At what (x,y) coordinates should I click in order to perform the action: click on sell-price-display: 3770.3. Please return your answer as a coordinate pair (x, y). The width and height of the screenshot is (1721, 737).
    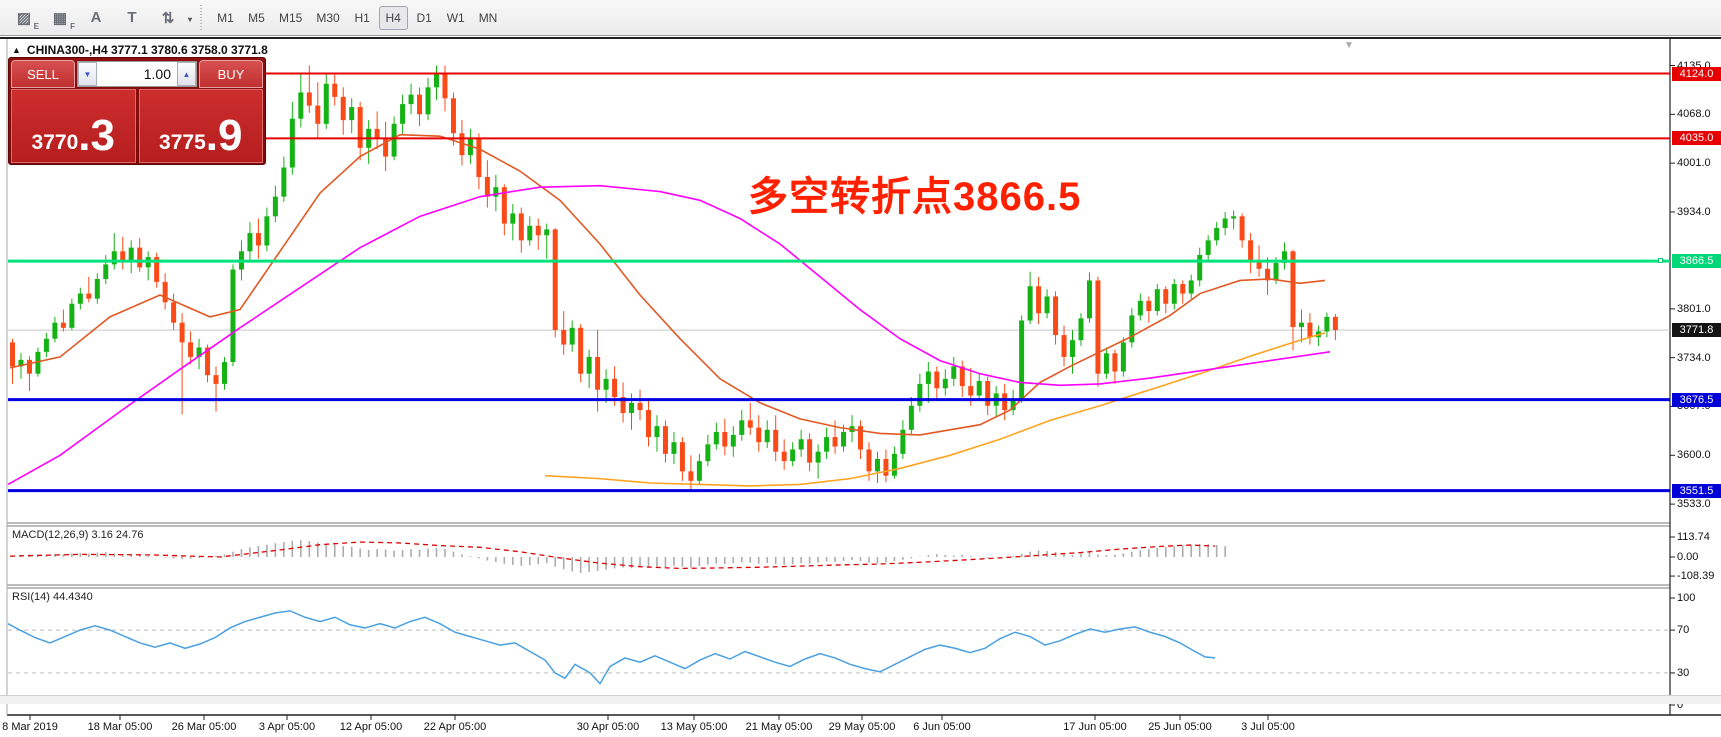
    Looking at the image, I should click on (73, 126).